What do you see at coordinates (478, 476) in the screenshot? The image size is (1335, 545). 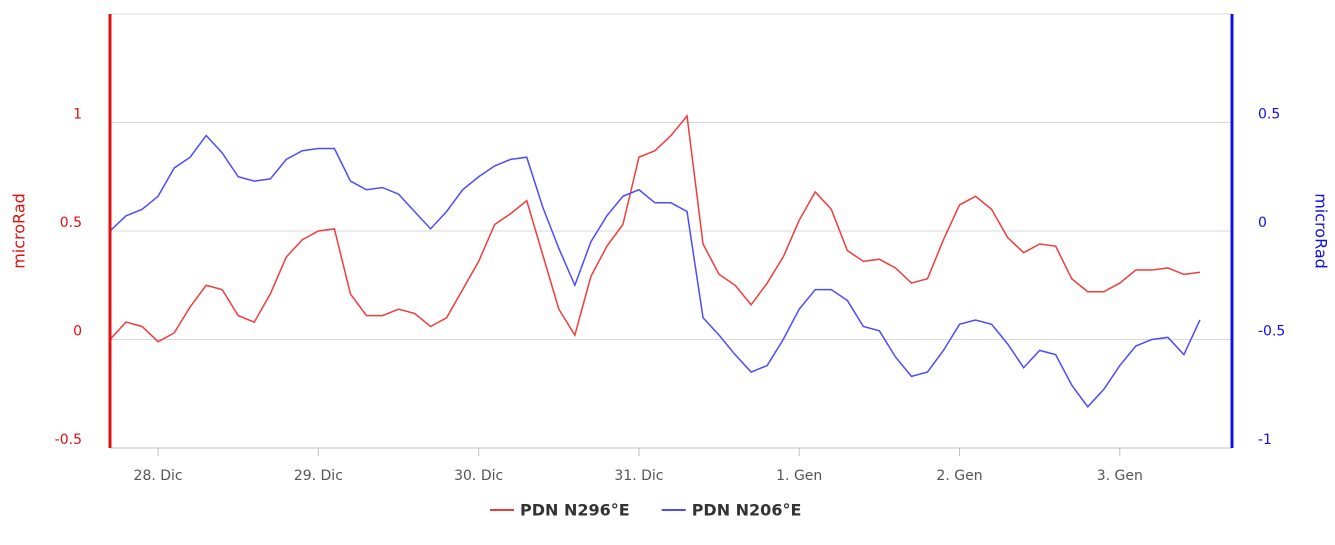 I see `x-tick-label: 30. Dic` at bounding box center [478, 476].